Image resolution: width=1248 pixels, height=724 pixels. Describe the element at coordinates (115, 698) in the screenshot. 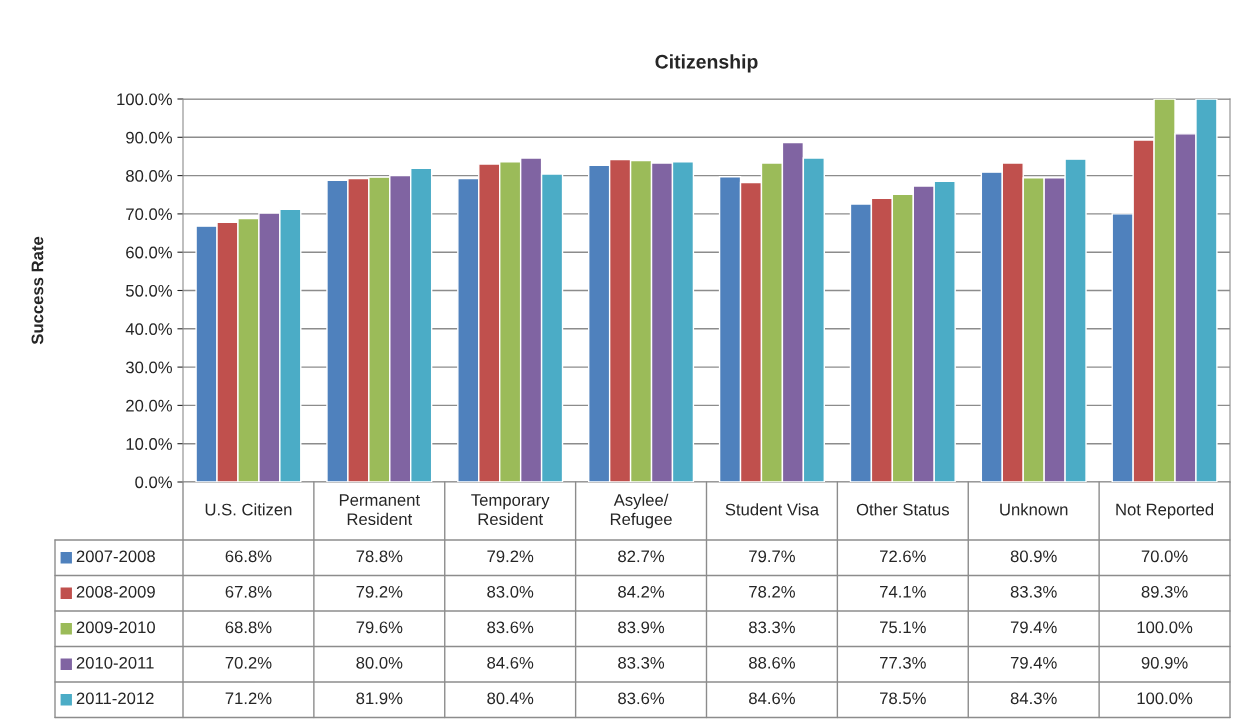

I see `legend-label: 2011-2012` at that location.